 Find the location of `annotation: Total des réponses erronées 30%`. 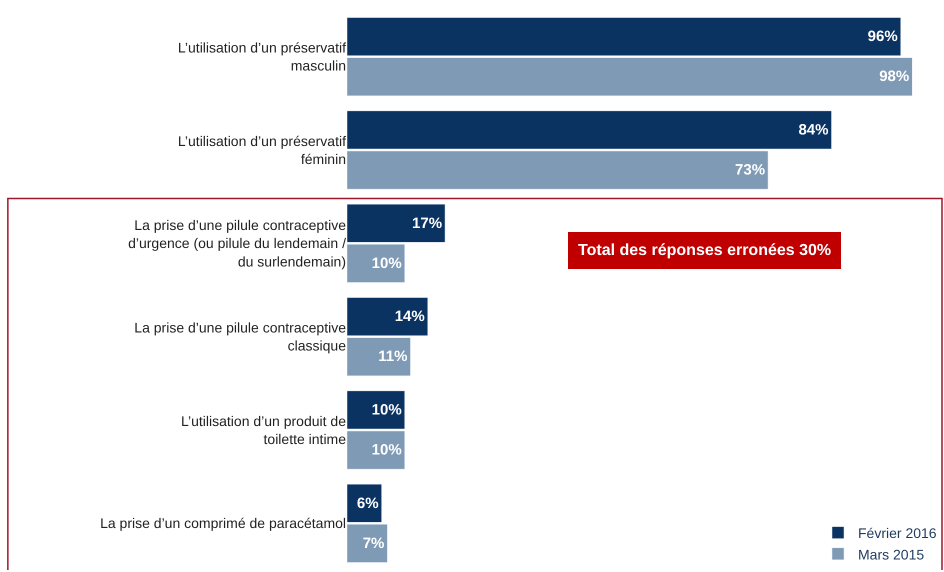

annotation: Total des réponses erronées 30% is located at coordinates (705, 250).